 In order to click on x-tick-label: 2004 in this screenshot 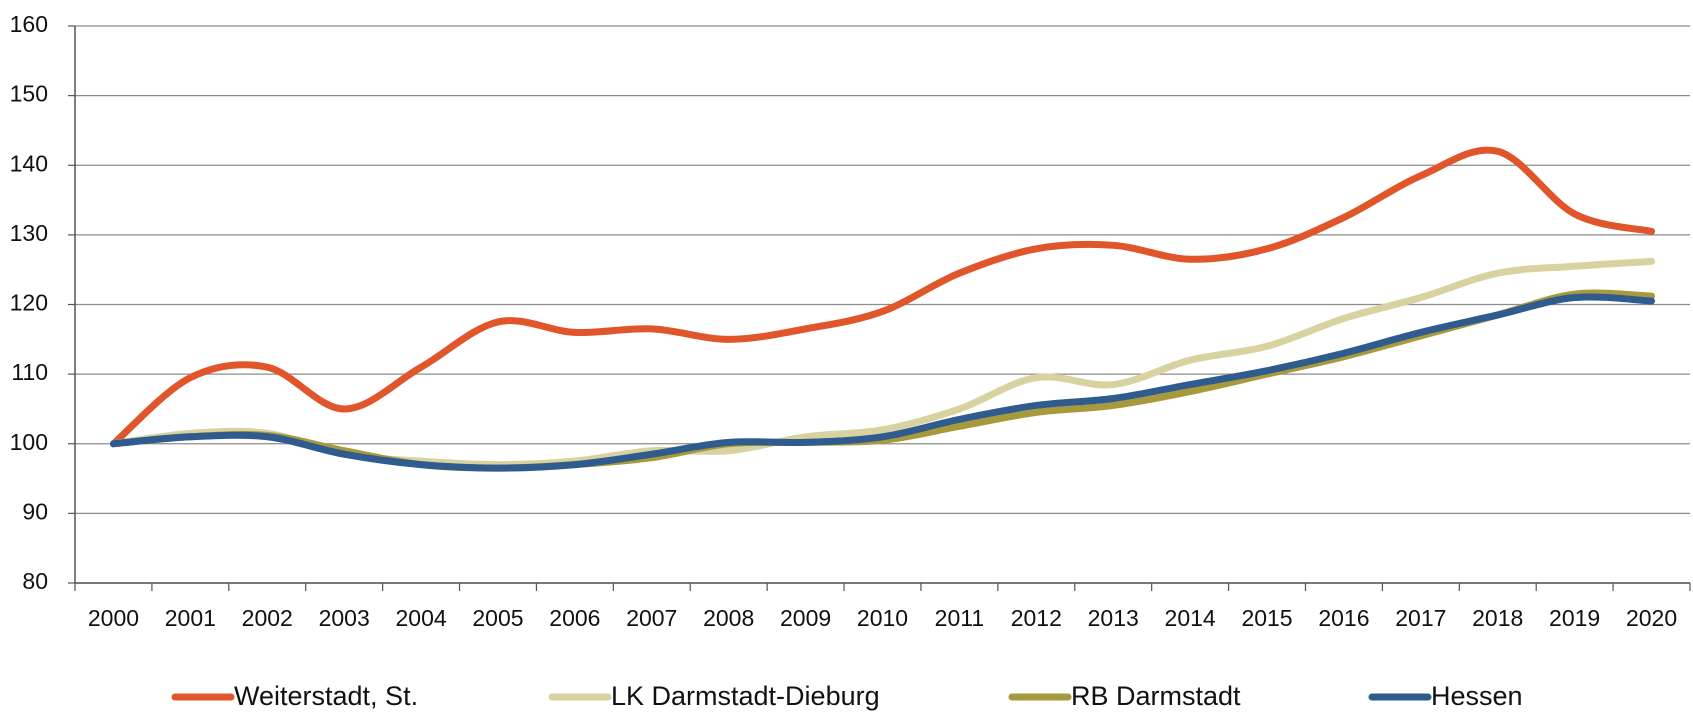, I will do `click(420, 618)`.